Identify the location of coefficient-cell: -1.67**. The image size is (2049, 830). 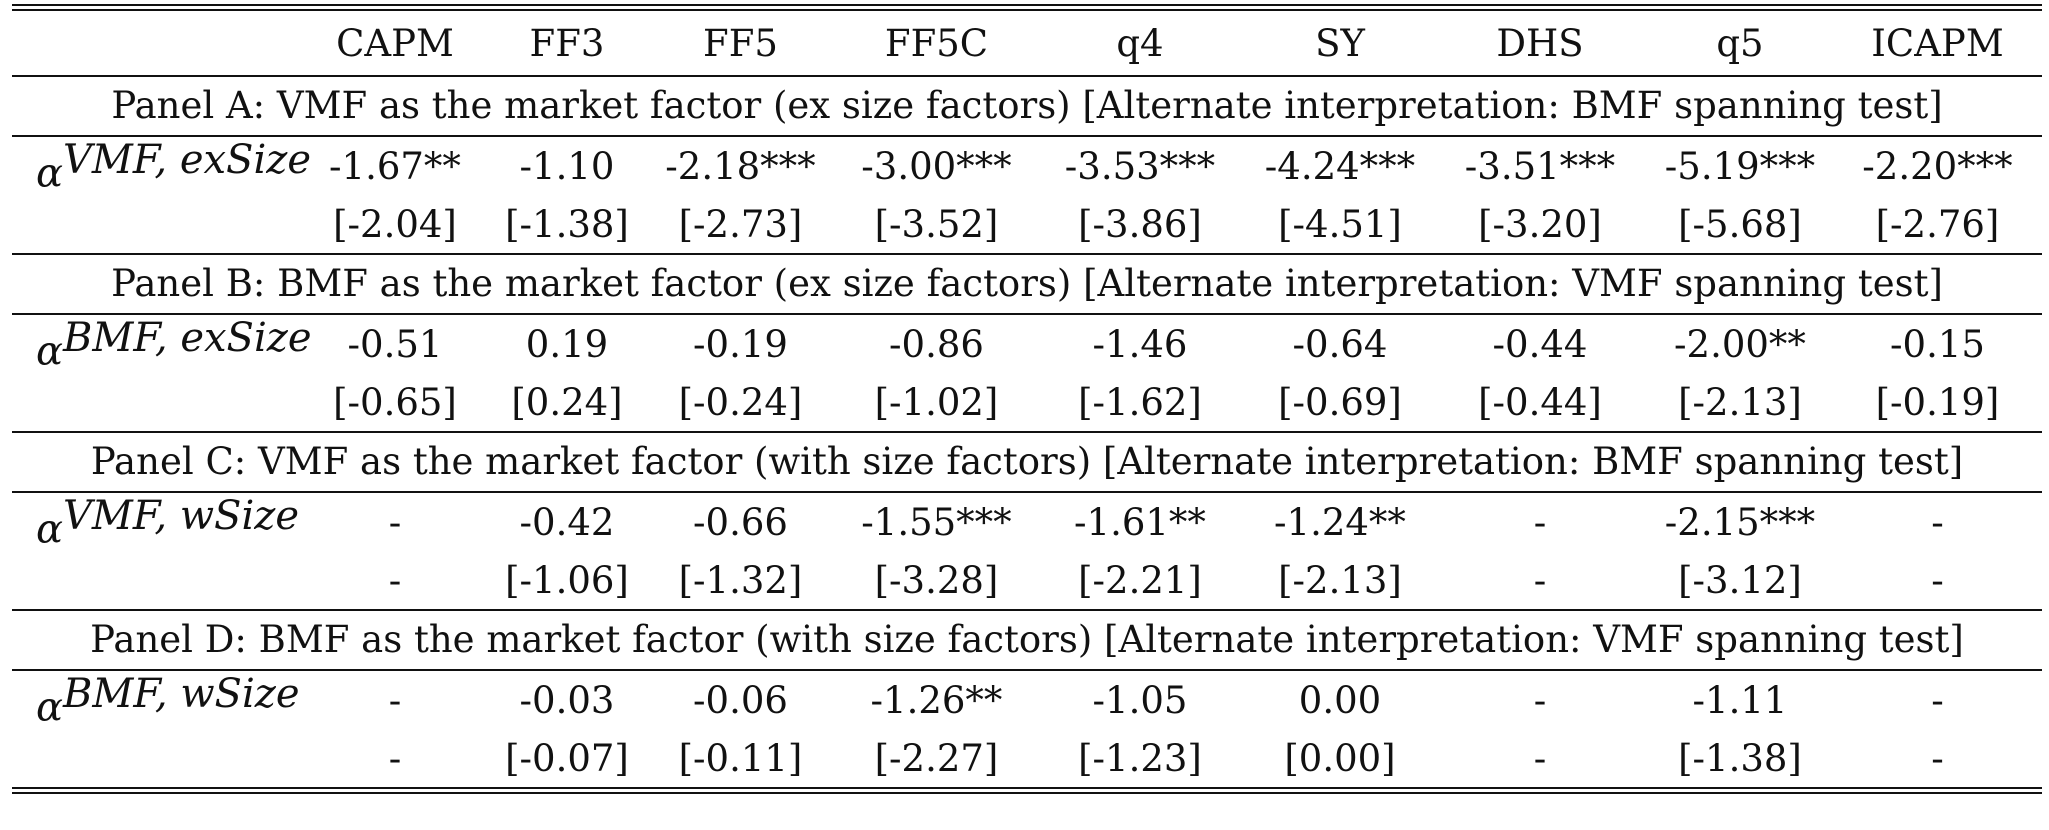
(395, 167).